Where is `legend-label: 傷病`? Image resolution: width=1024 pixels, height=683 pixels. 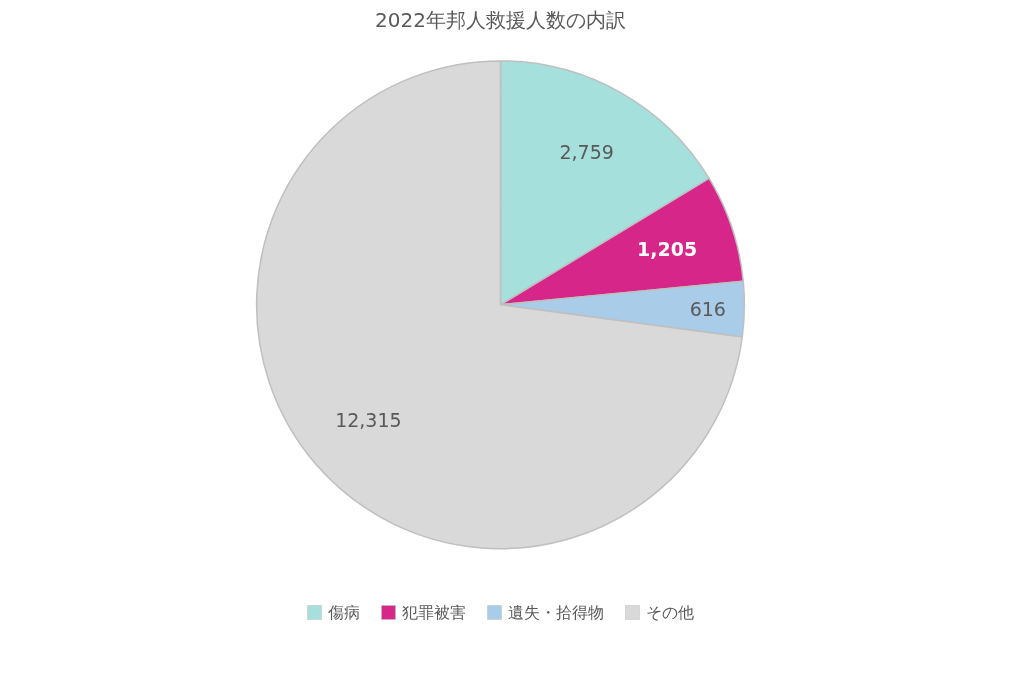 legend-label: 傷病 is located at coordinates (343, 612).